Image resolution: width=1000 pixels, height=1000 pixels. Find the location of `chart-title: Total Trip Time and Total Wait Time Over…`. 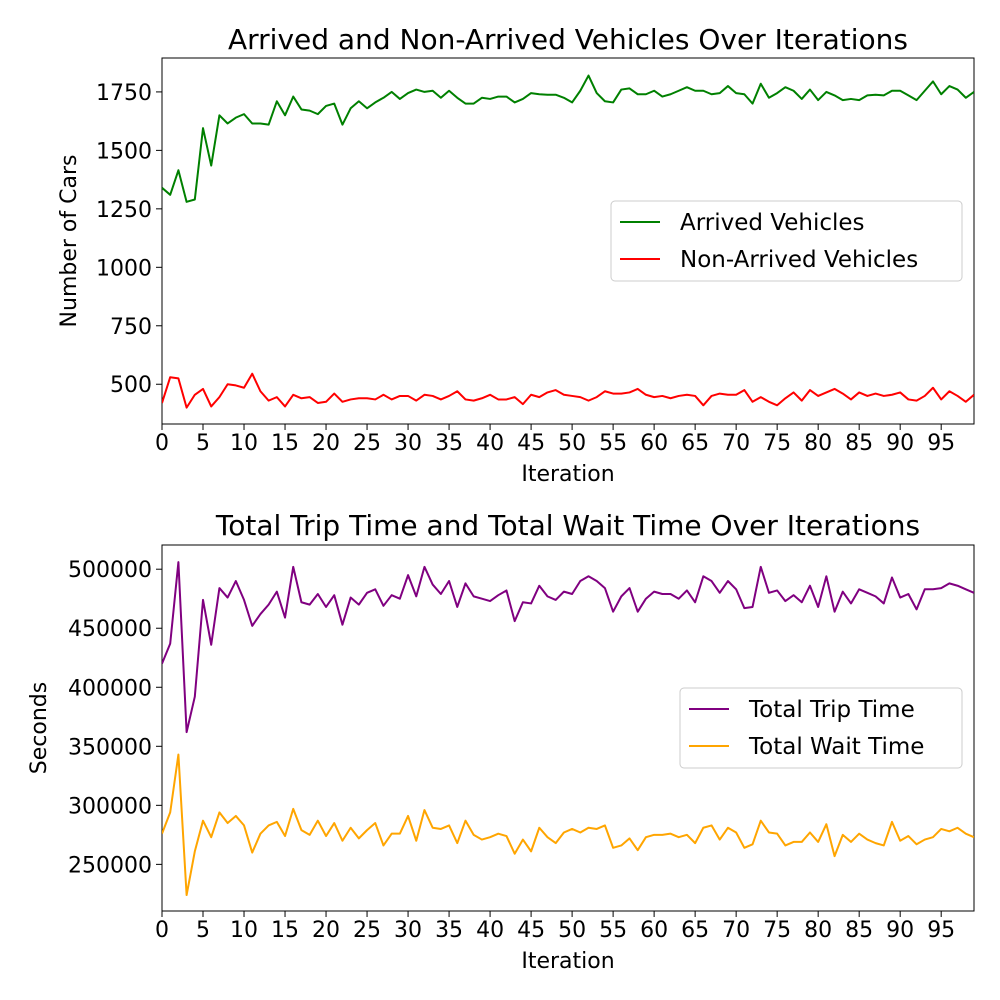

chart-title: Total Trip Time and Total Wait Time Over… is located at coordinates (567, 525).